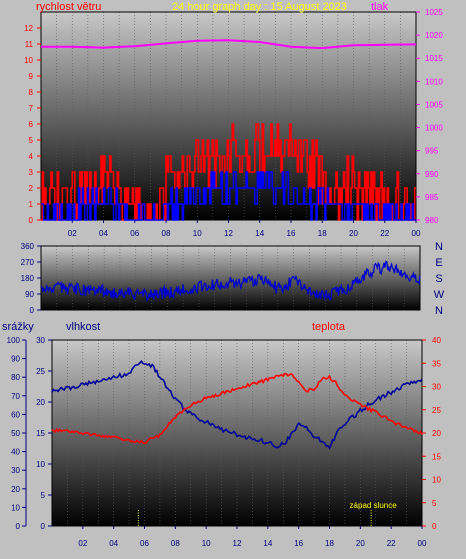  What do you see at coordinates (360, 543) in the screenshot?
I see `climate-xtick-label: 20` at bounding box center [360, 543].